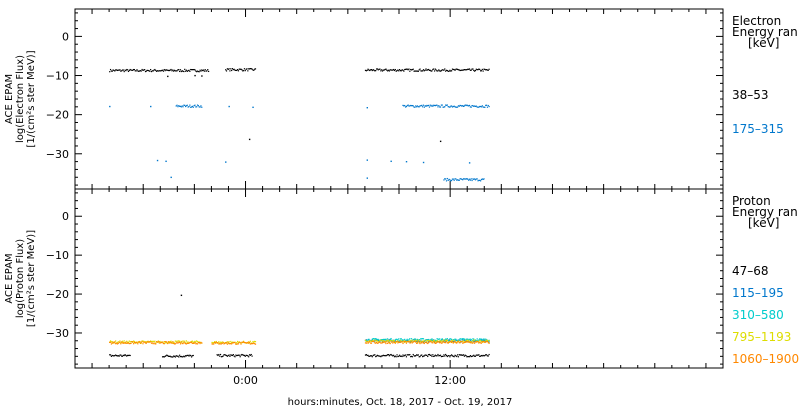 The height and width of the screenshot is (410, 800). What do you see at coordinates (758, 129) in the screenshot?
I see `legend-entry: 175–315` at bounding box center [758, 129].